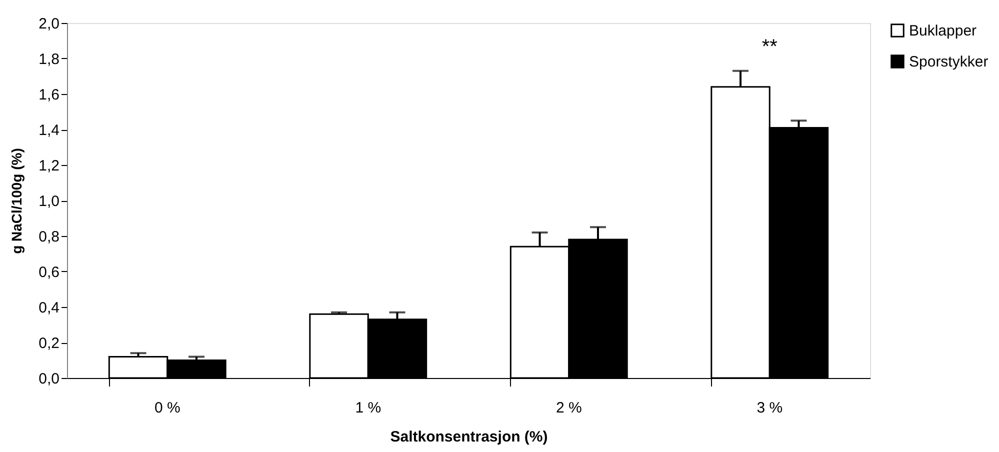 This screenshot has height=452, width=999. I want to click on x-tick-label: 0 %, so click(167, 408).